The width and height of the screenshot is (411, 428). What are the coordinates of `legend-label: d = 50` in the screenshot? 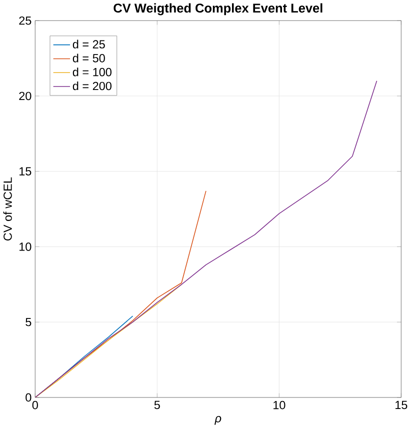 It's located at (88, 58).